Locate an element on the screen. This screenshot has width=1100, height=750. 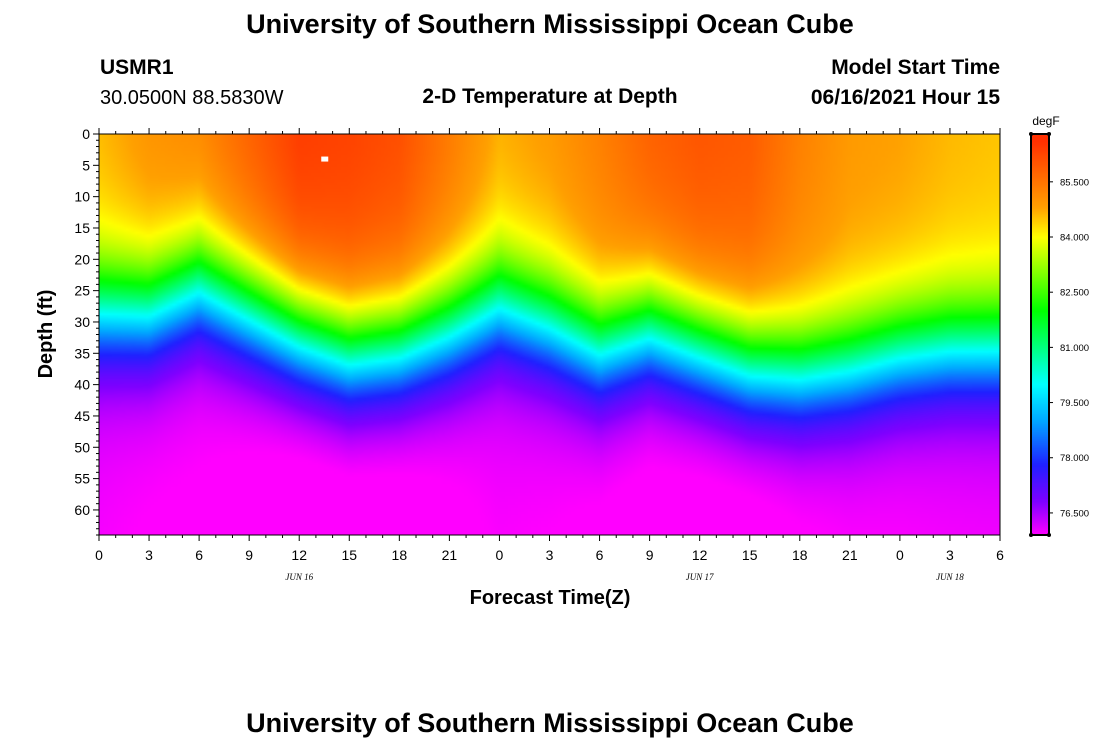
marker-point is located at coordinates (325, 159).